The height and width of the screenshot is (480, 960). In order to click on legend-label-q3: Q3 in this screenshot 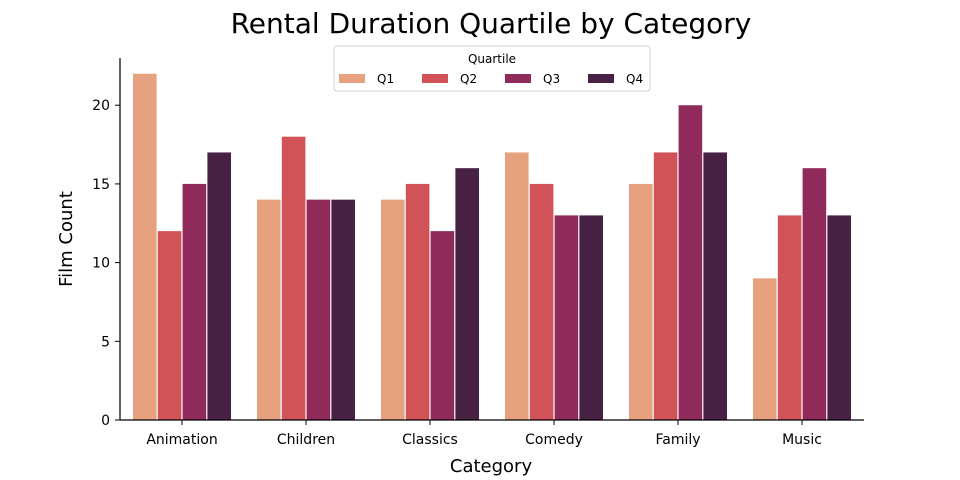, I will do `click(551, 79)`.